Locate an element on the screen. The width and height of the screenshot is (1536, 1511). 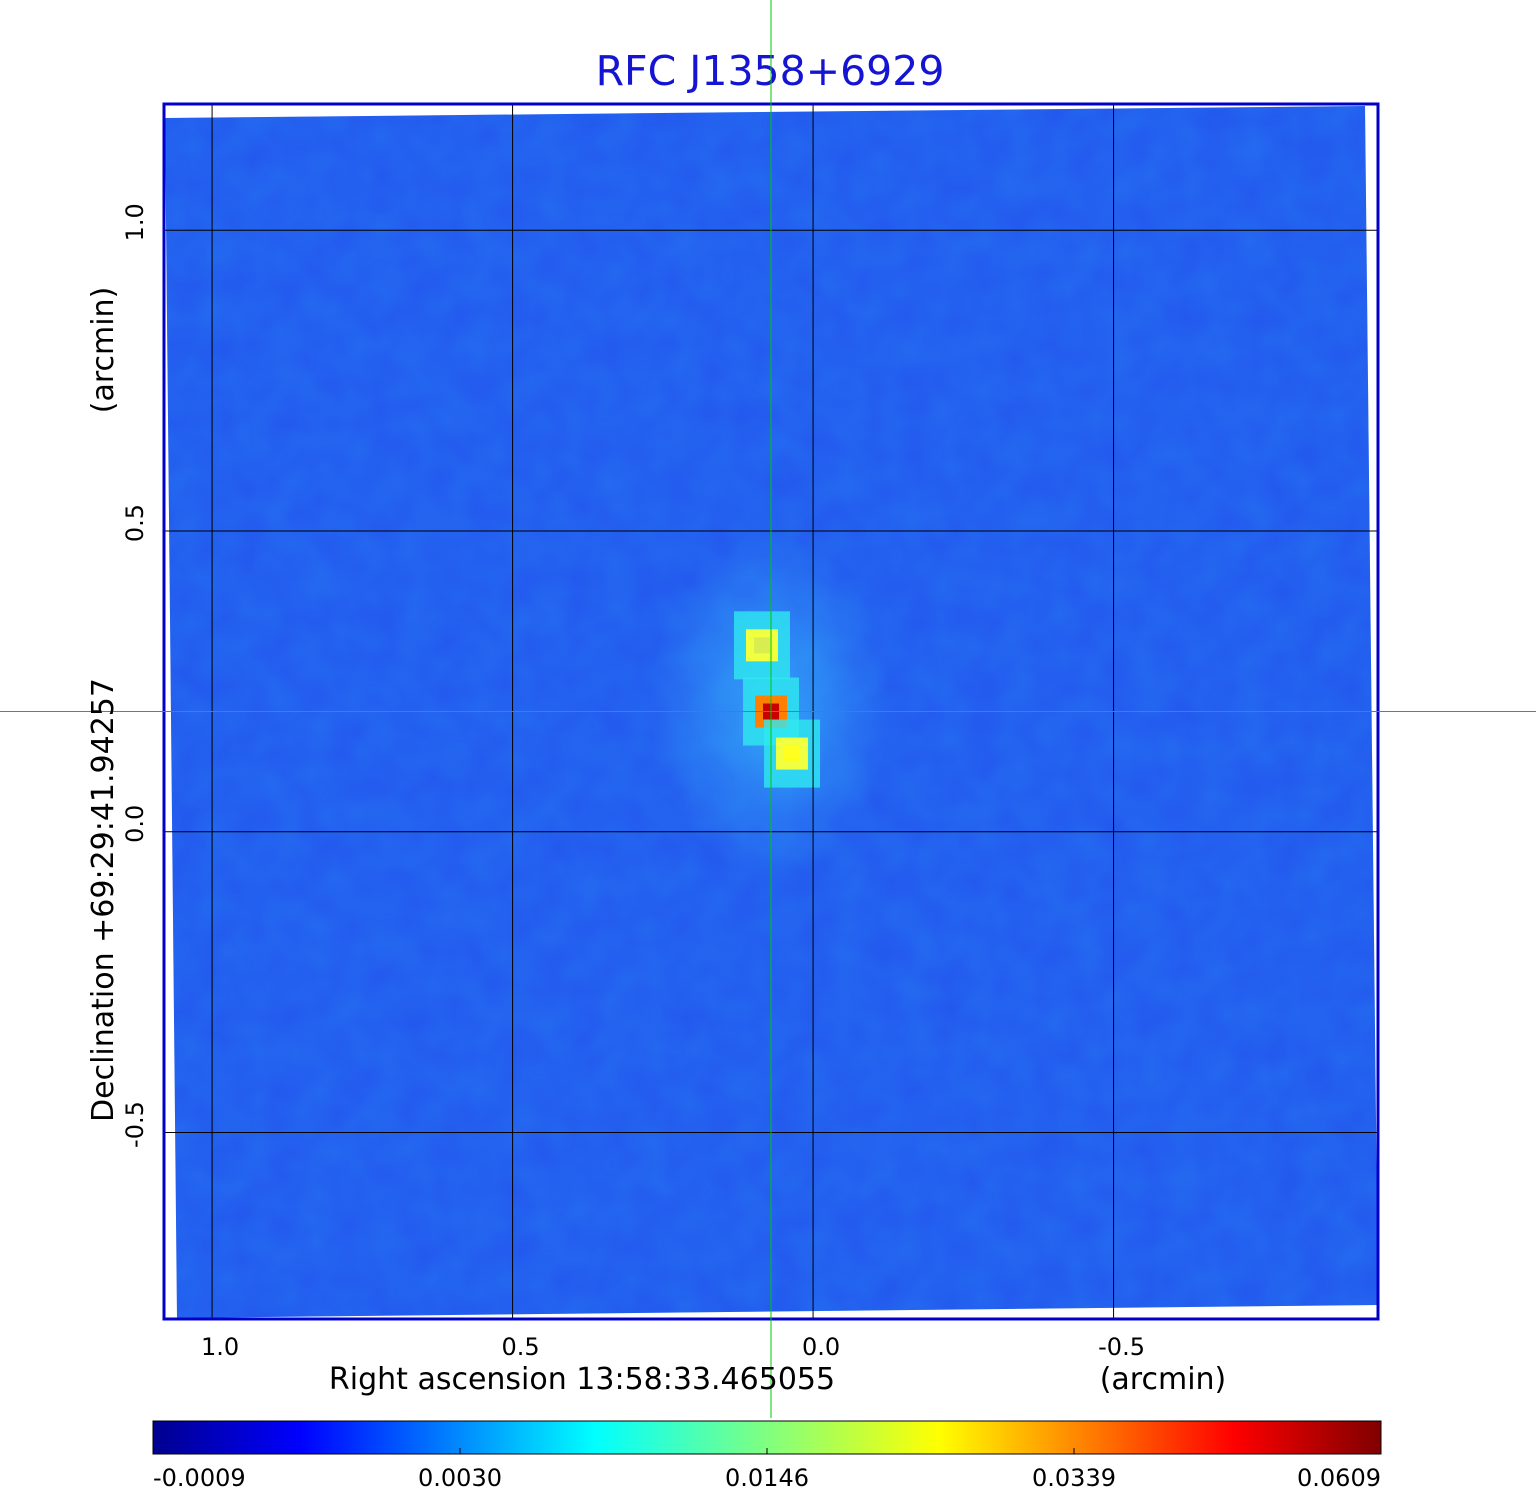
chart-title: RFC J1358+6929 is located at coordinates (770, 71).